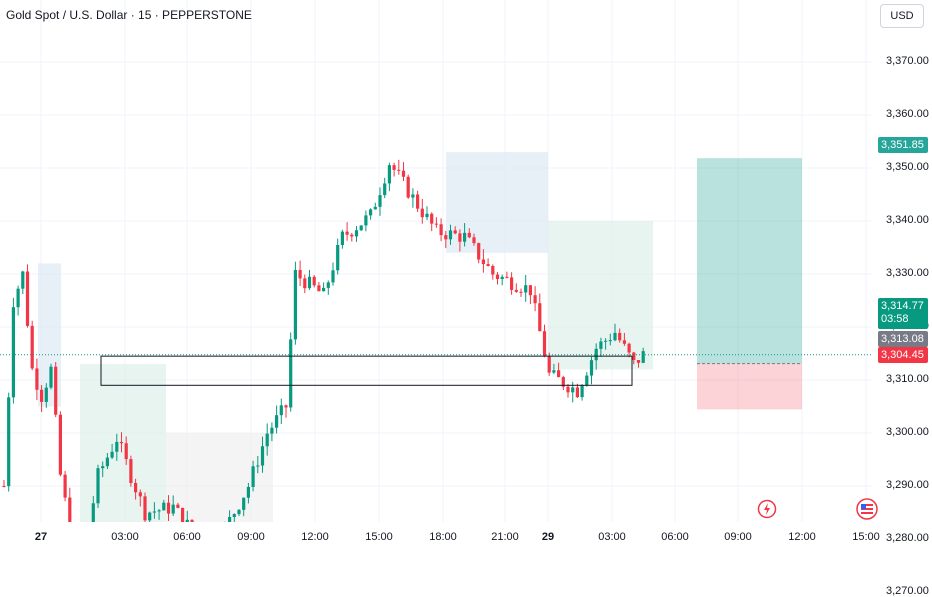 The image size is (932, 597). I want to click on us-flag-icon, so click(867, 511).